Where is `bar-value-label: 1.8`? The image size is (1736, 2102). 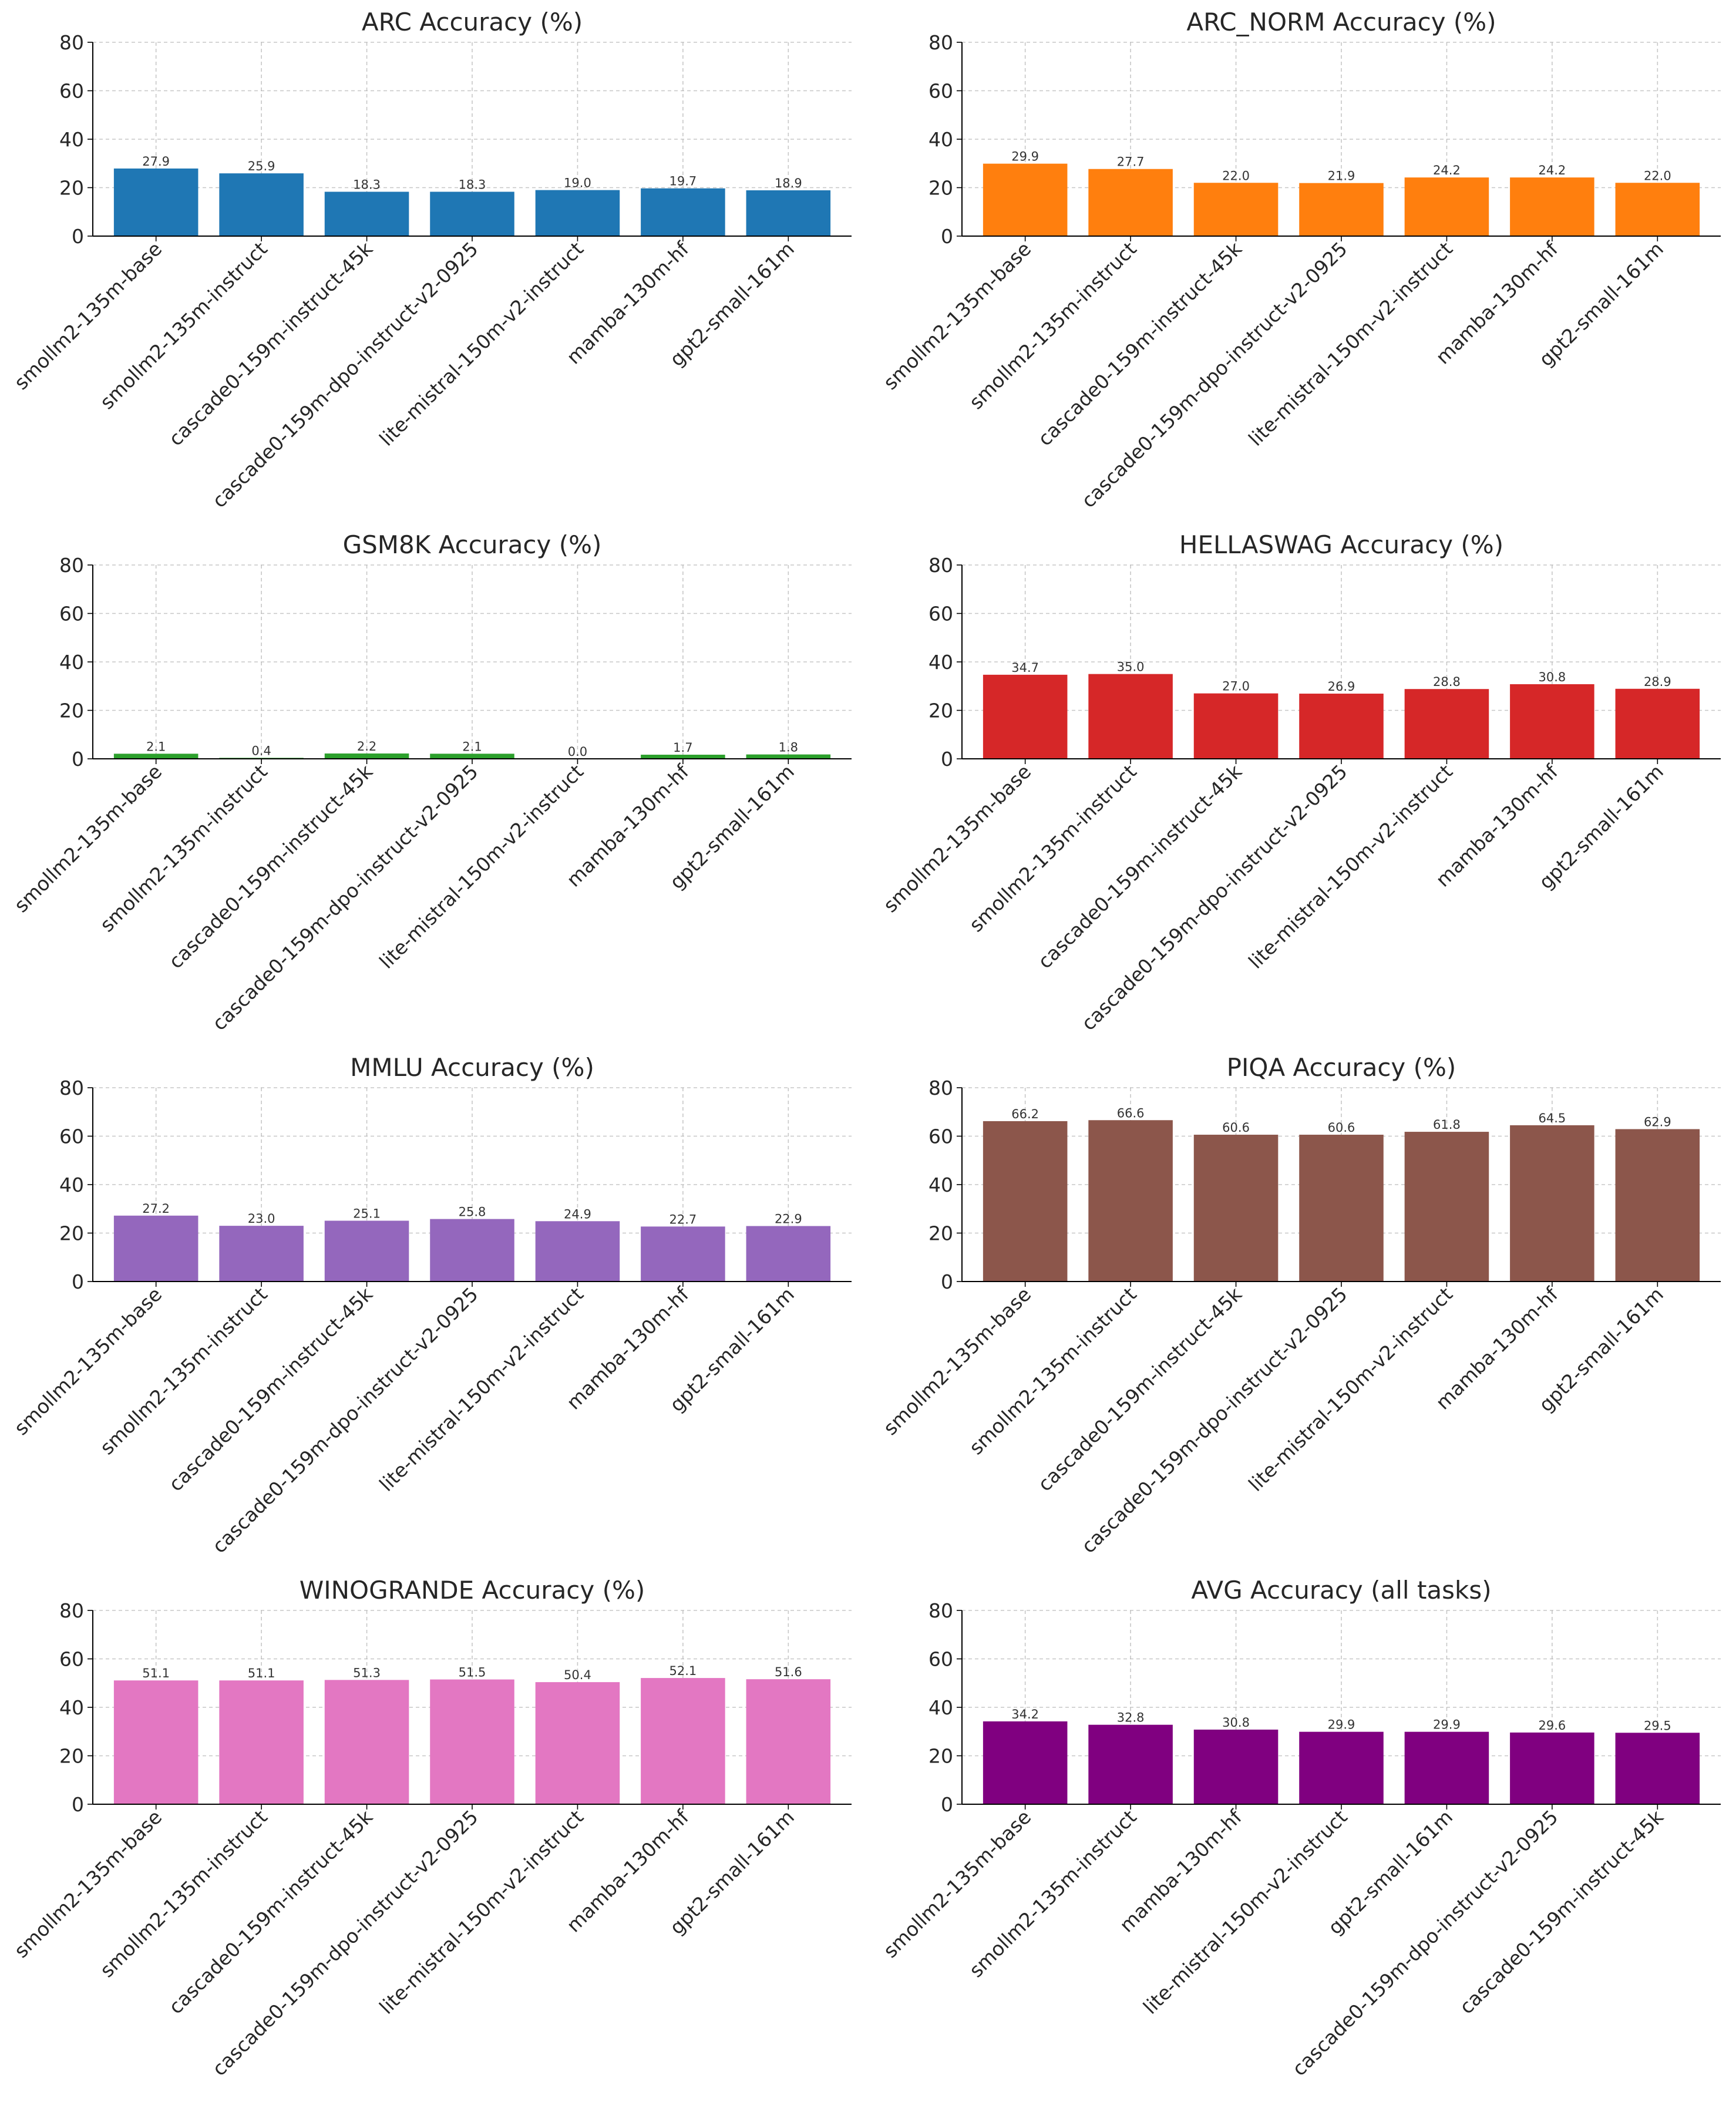 bar-value-label: 1.8 is located at coordinates (788, 748).